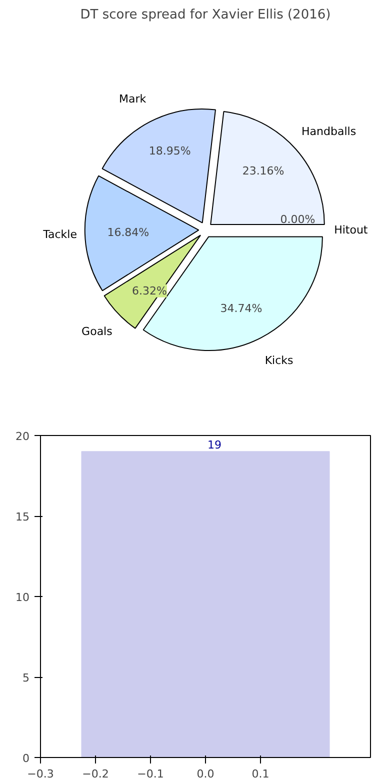 The width and height of the screenshot is (390, 780). What do you see at coordinates (261, 774) in the screenshot?
I see `x-tick-label: 0.1` at bounding box center [261, 774].